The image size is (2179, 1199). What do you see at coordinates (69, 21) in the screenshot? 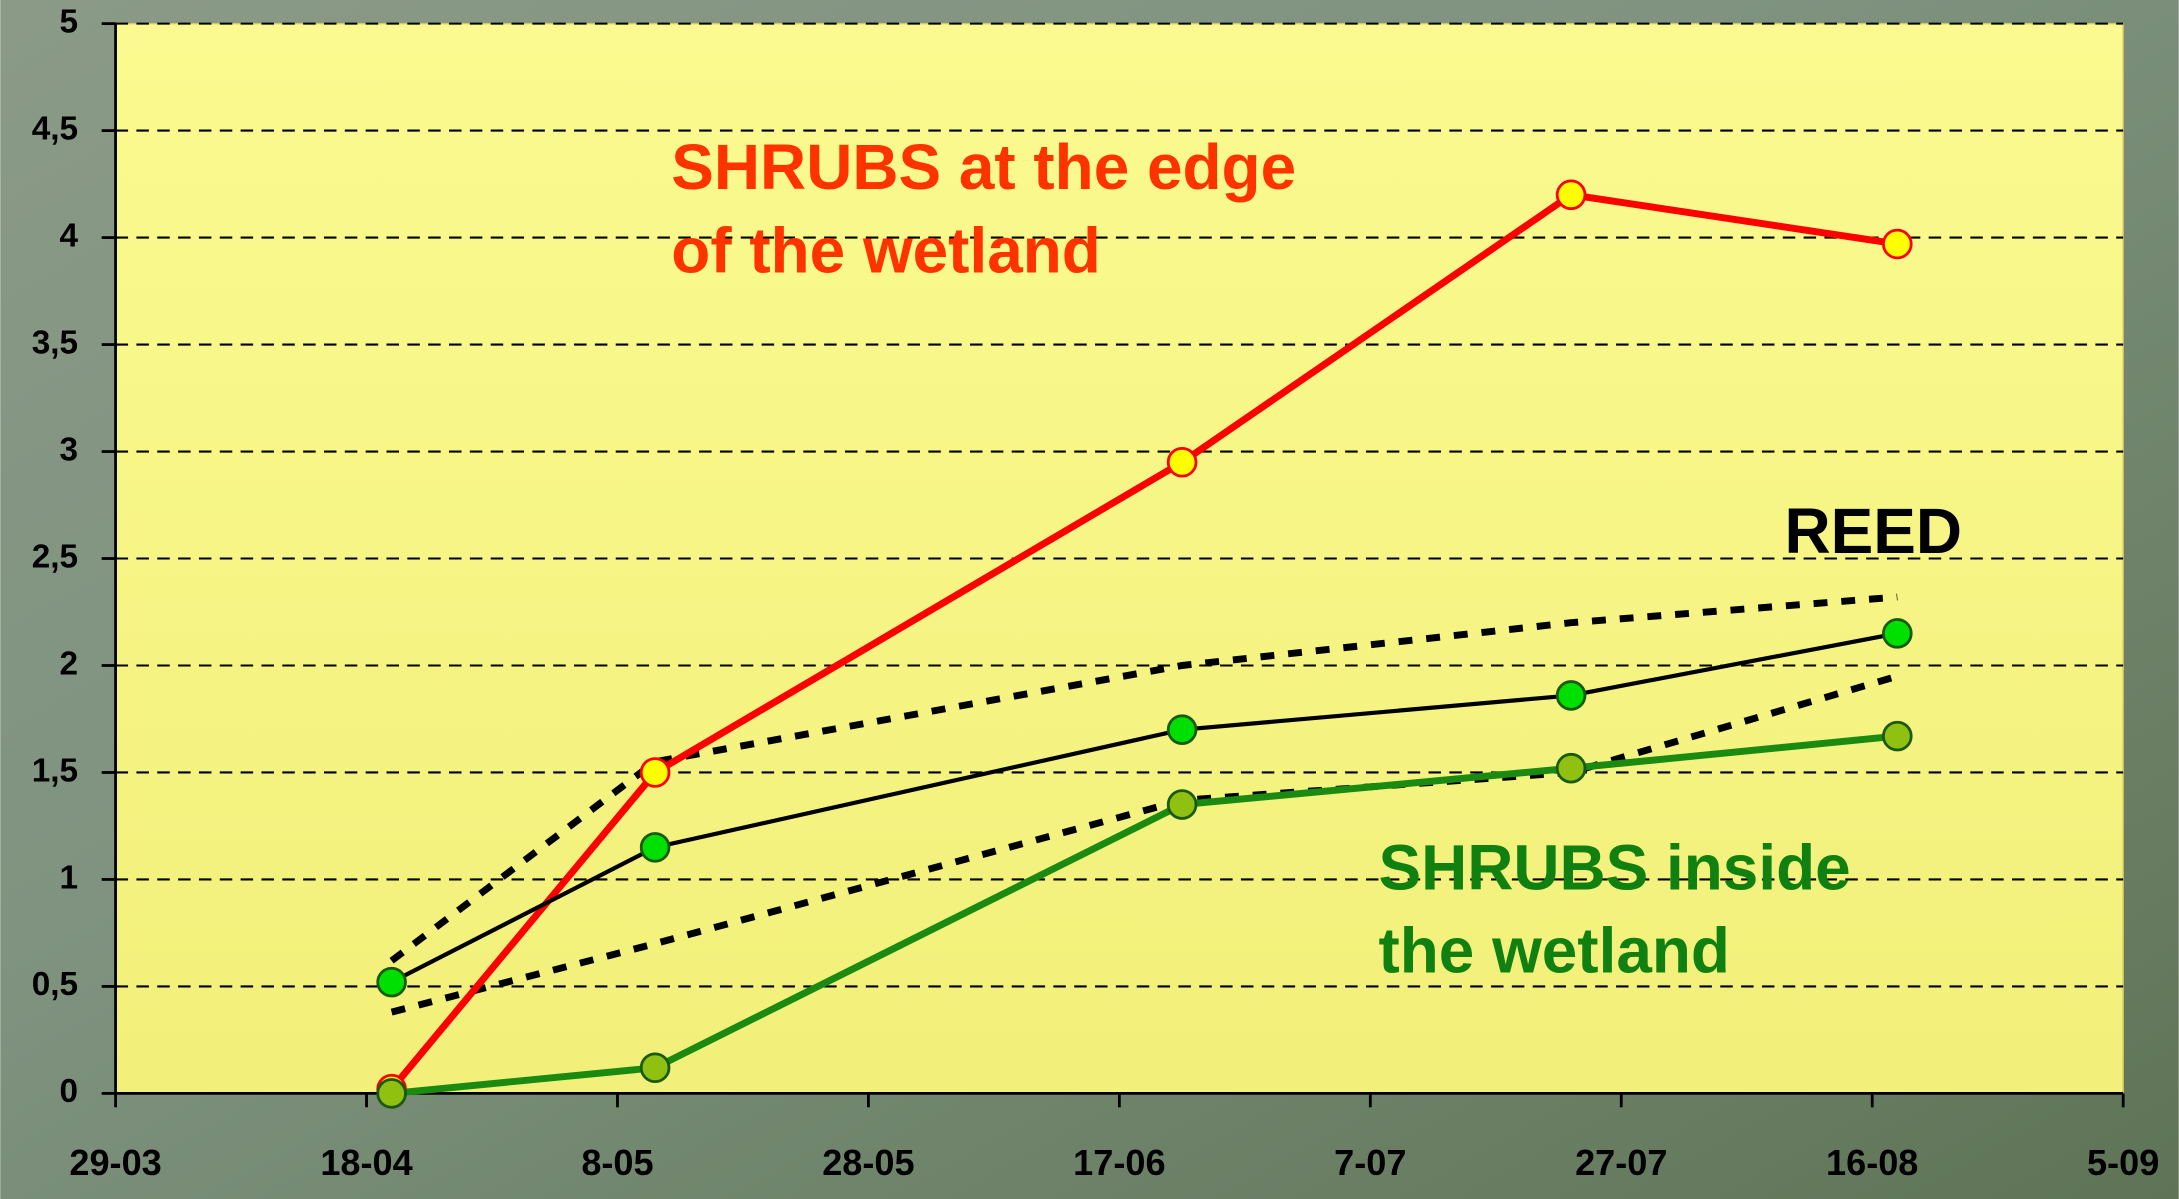
I see `y-tick-label: 5` at bounding box center [69, 21].